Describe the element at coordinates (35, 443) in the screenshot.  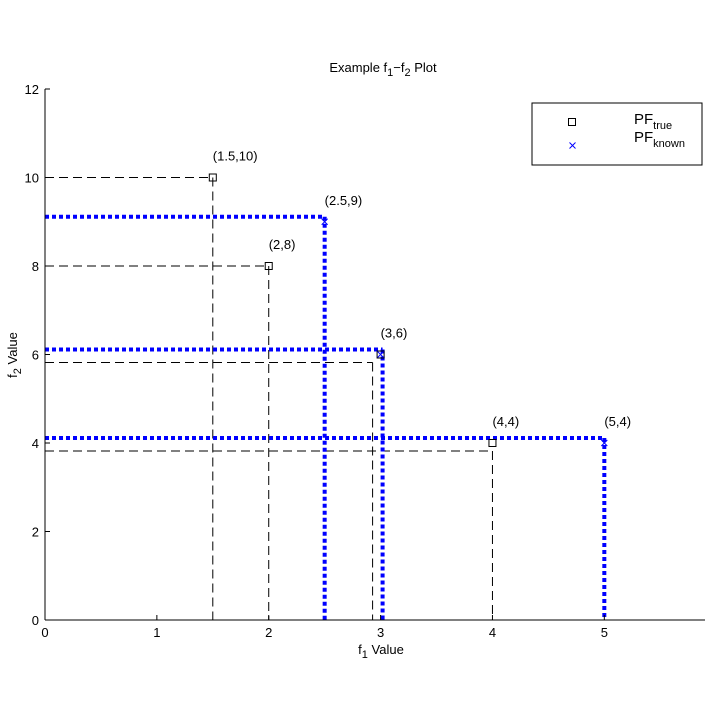
I see `y-tick-label: 4` at that location.